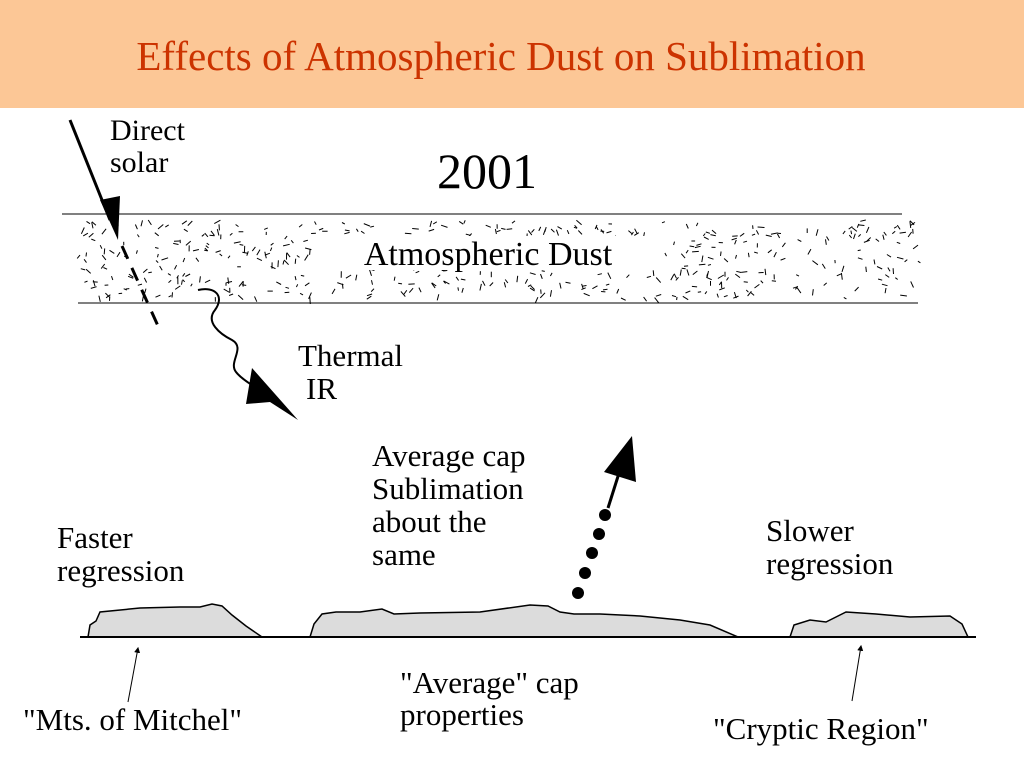 This screenshot has width=1024, height=768. Describe the element at coordinates (830, 563) in the screenshot. I see `slower-regression-line-2: regression` at that location.